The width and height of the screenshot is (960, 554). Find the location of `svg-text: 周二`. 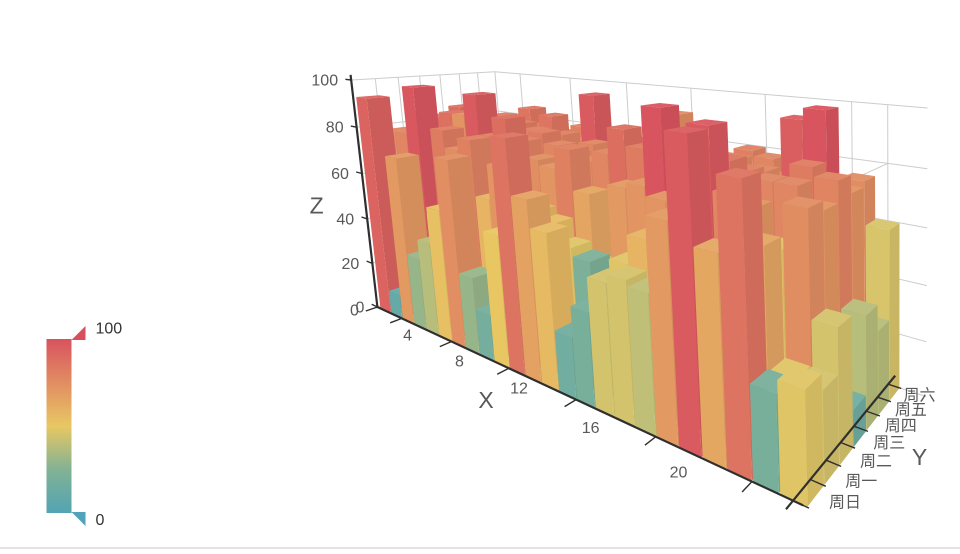

svg-text: 周二 is located at coordinates (876, 462).